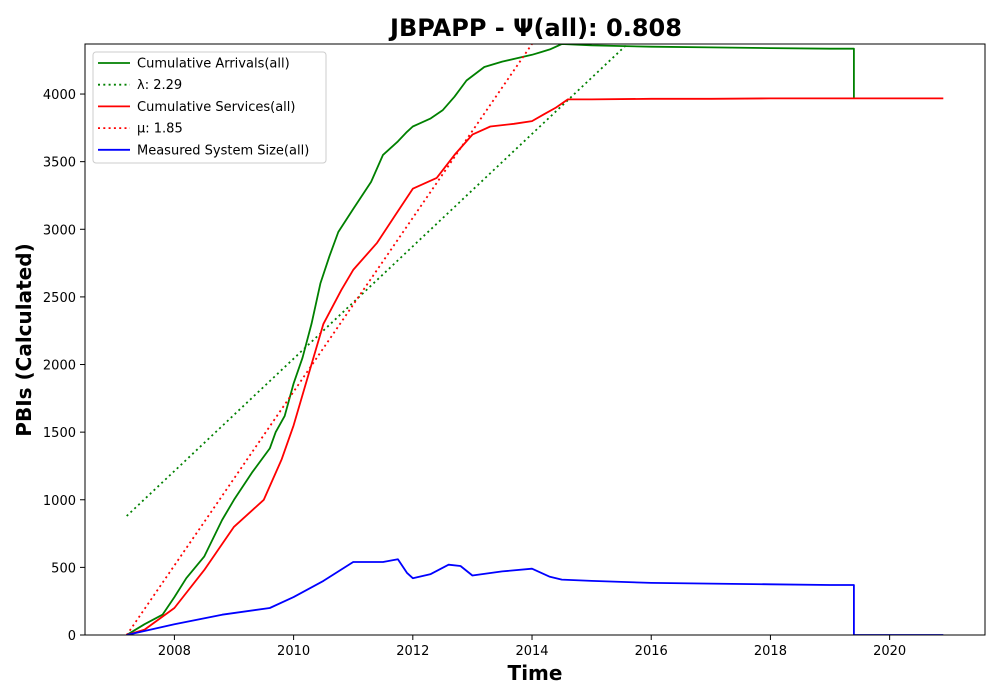 The width and height of the screenshot is (1000, 700). I want to click on legend-label-4: Measured System Size(all), so click(223, 150).